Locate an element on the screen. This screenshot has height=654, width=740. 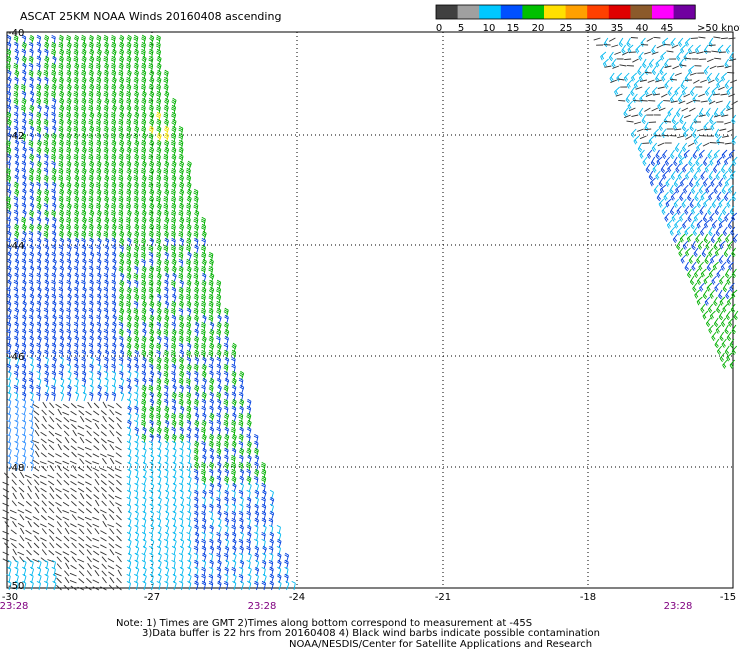
lat-label: -42 is located at coordinates (16, 136).